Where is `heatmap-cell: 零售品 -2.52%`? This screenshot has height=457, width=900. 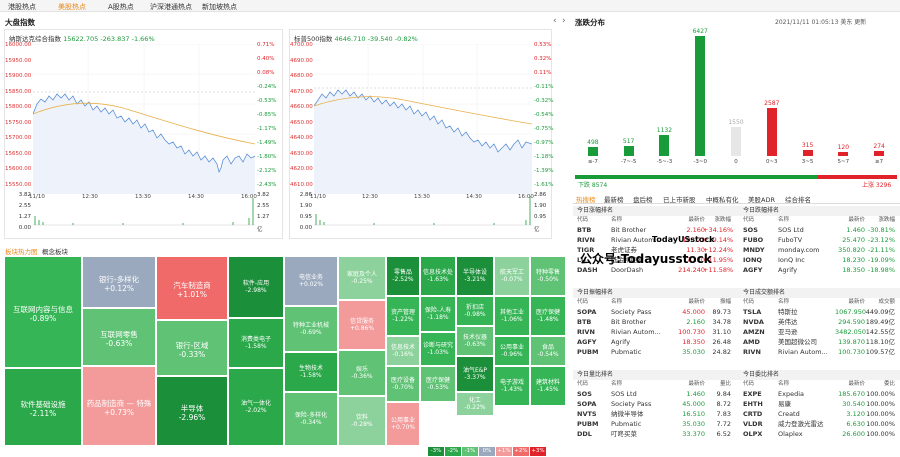 heatmap-cell: 零售品 -2.52% is located at coordinates (403, 276).